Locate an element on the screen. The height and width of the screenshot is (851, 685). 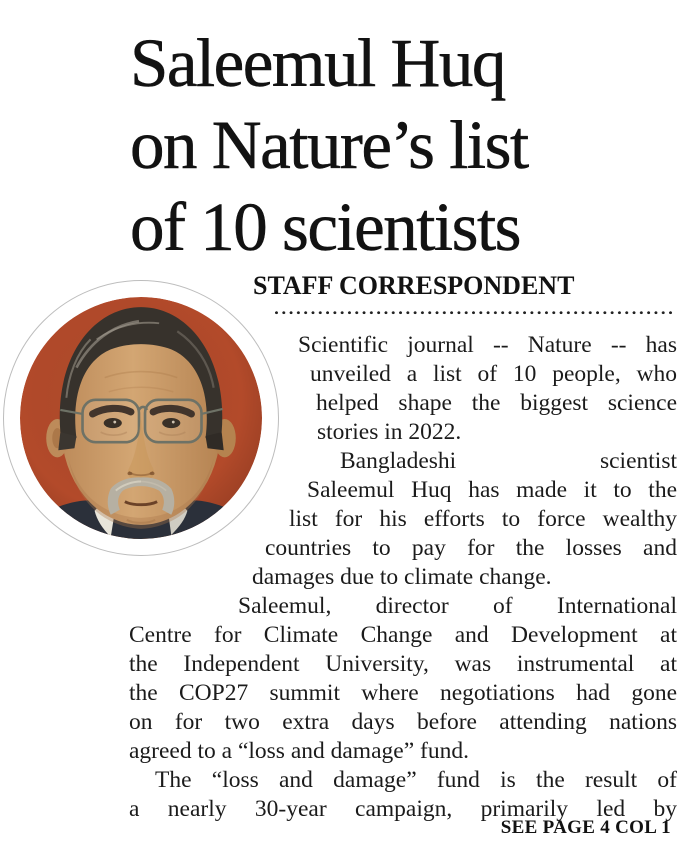
portrait-photo-frame is located at coordinates (141, 418).